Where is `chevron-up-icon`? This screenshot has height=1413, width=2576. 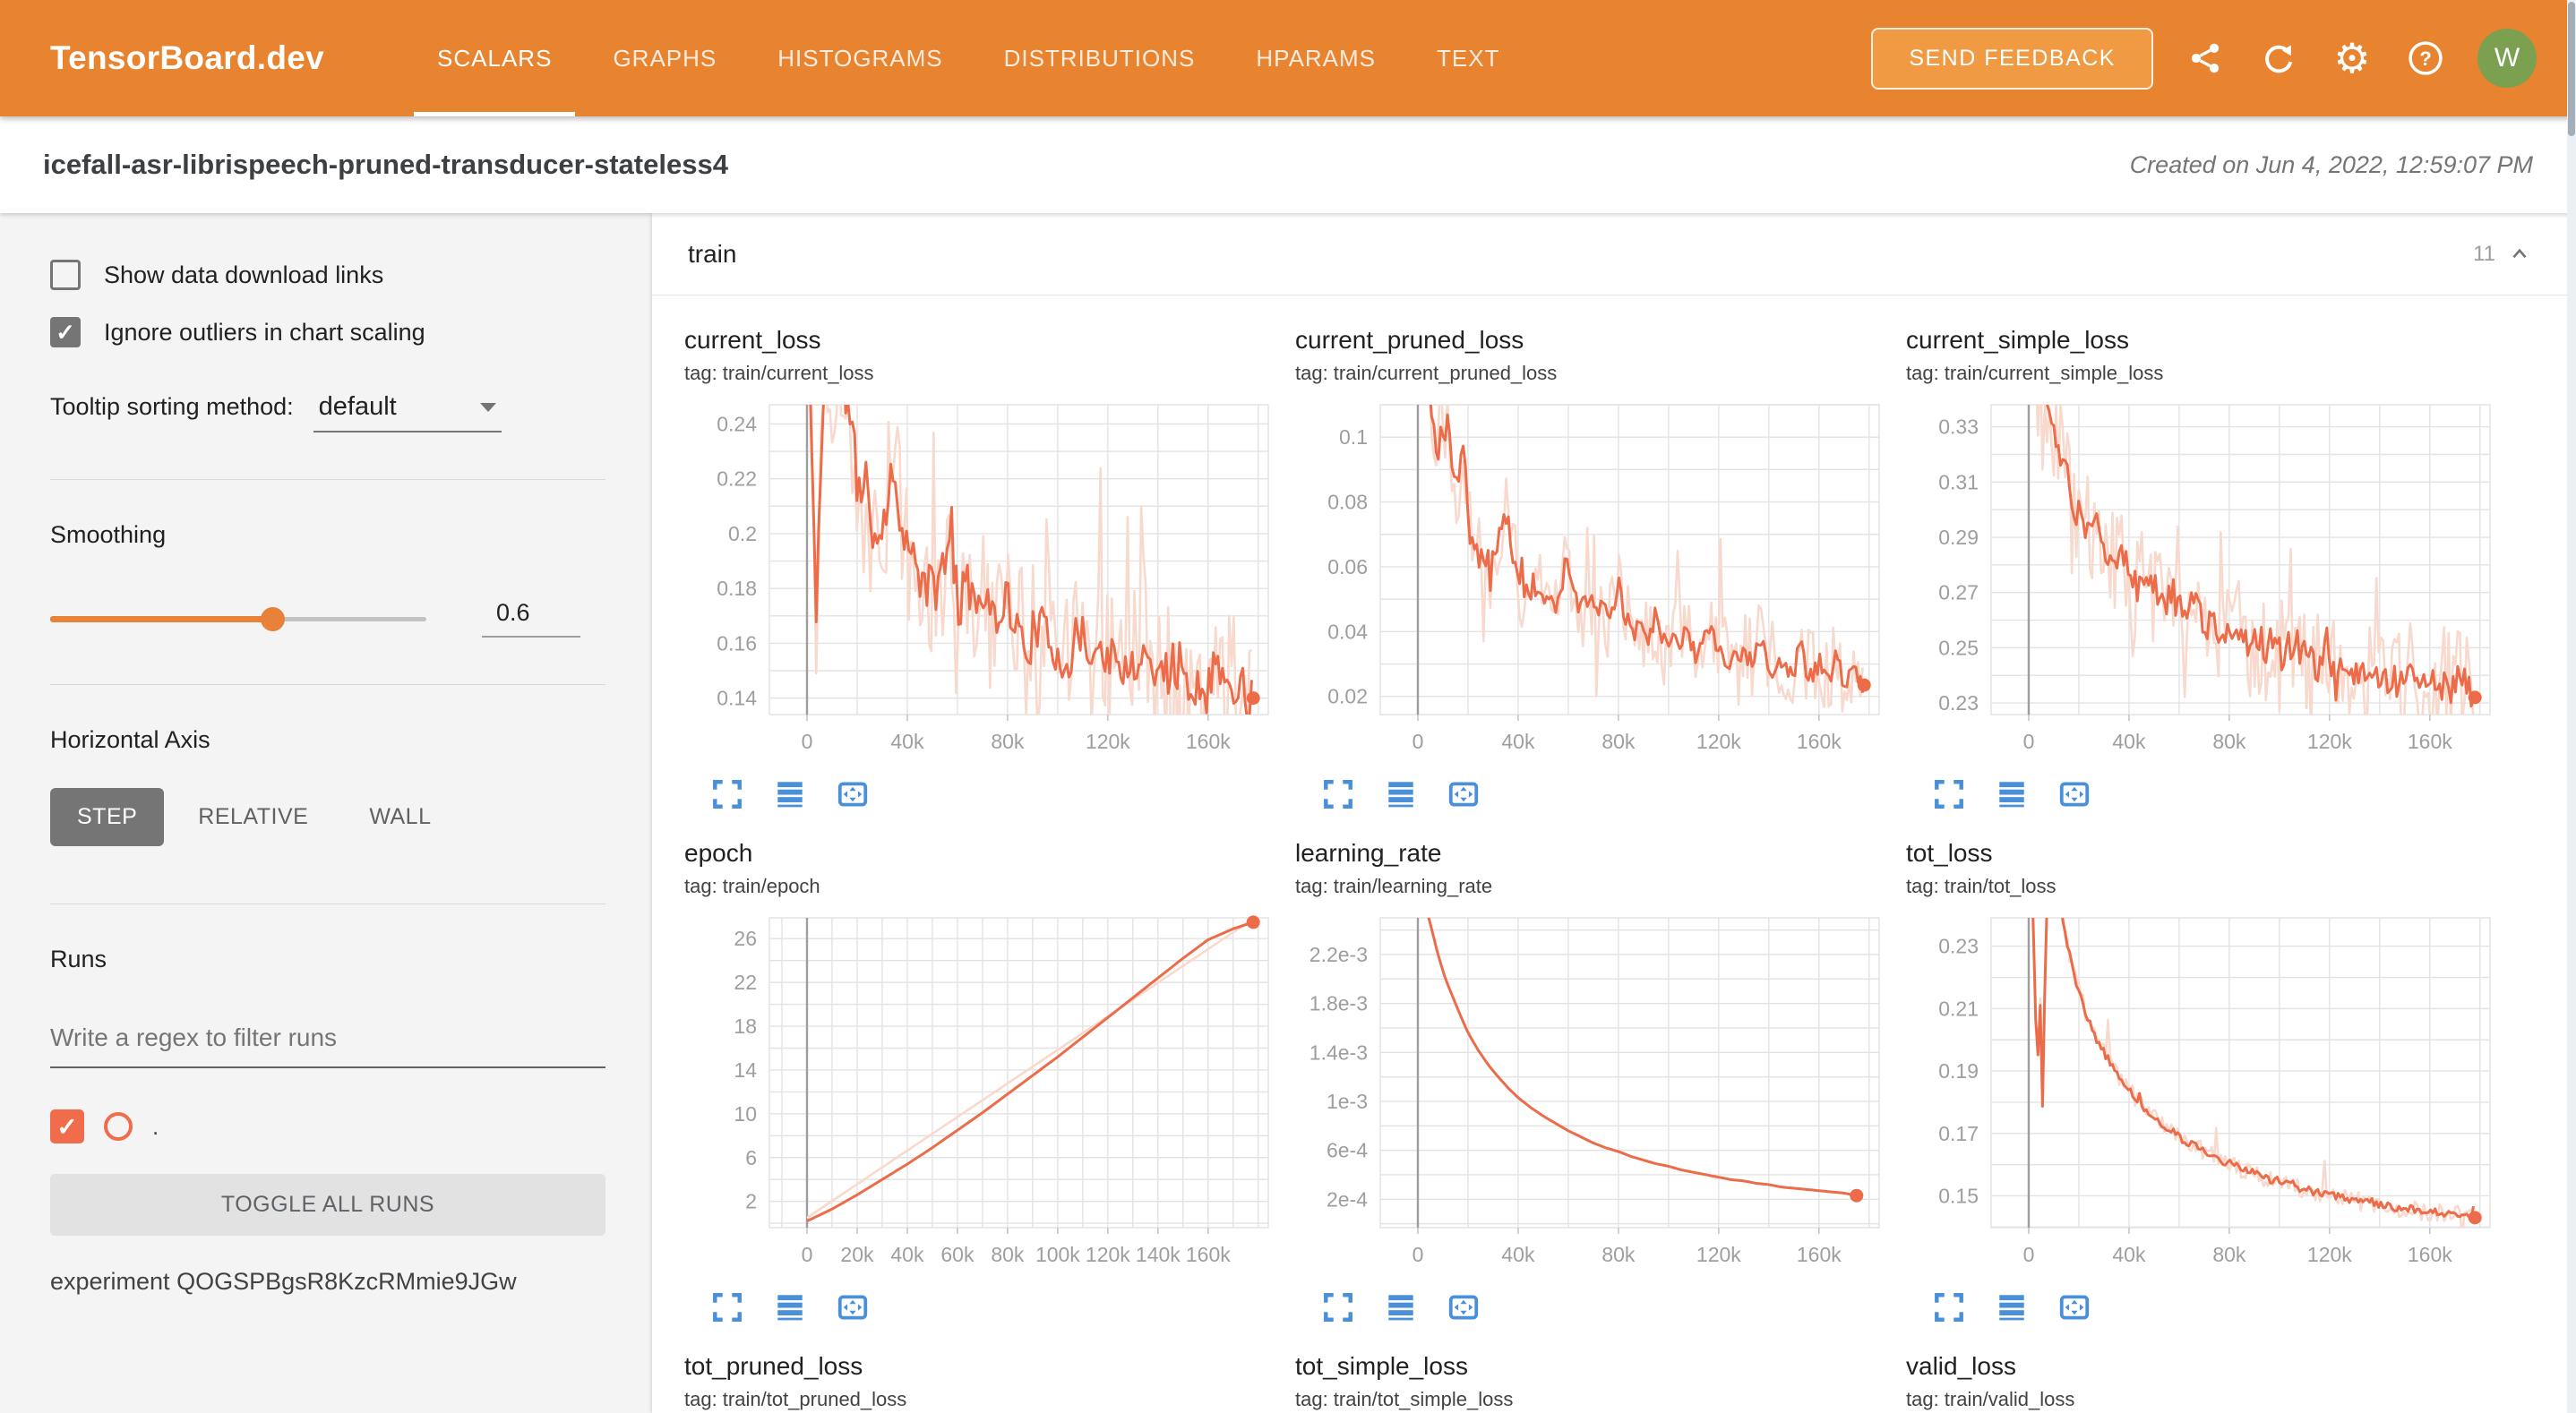
chevron-up-icon is located at coordinates (2519, 254).